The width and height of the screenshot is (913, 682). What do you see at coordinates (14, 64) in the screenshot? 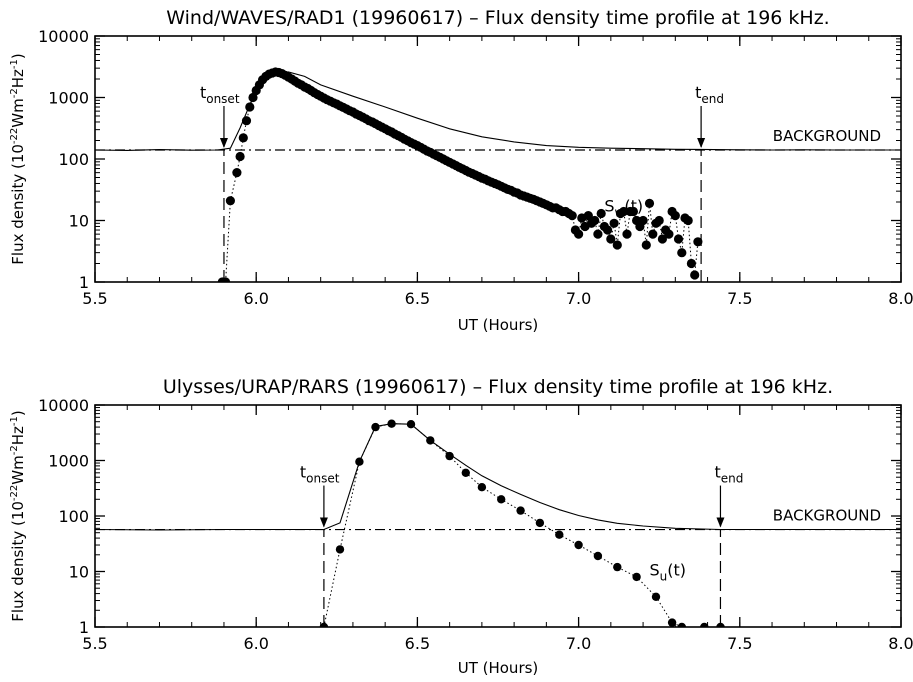
I see `y-axis-label-exponent: -1` at bounding box center [14, 64].